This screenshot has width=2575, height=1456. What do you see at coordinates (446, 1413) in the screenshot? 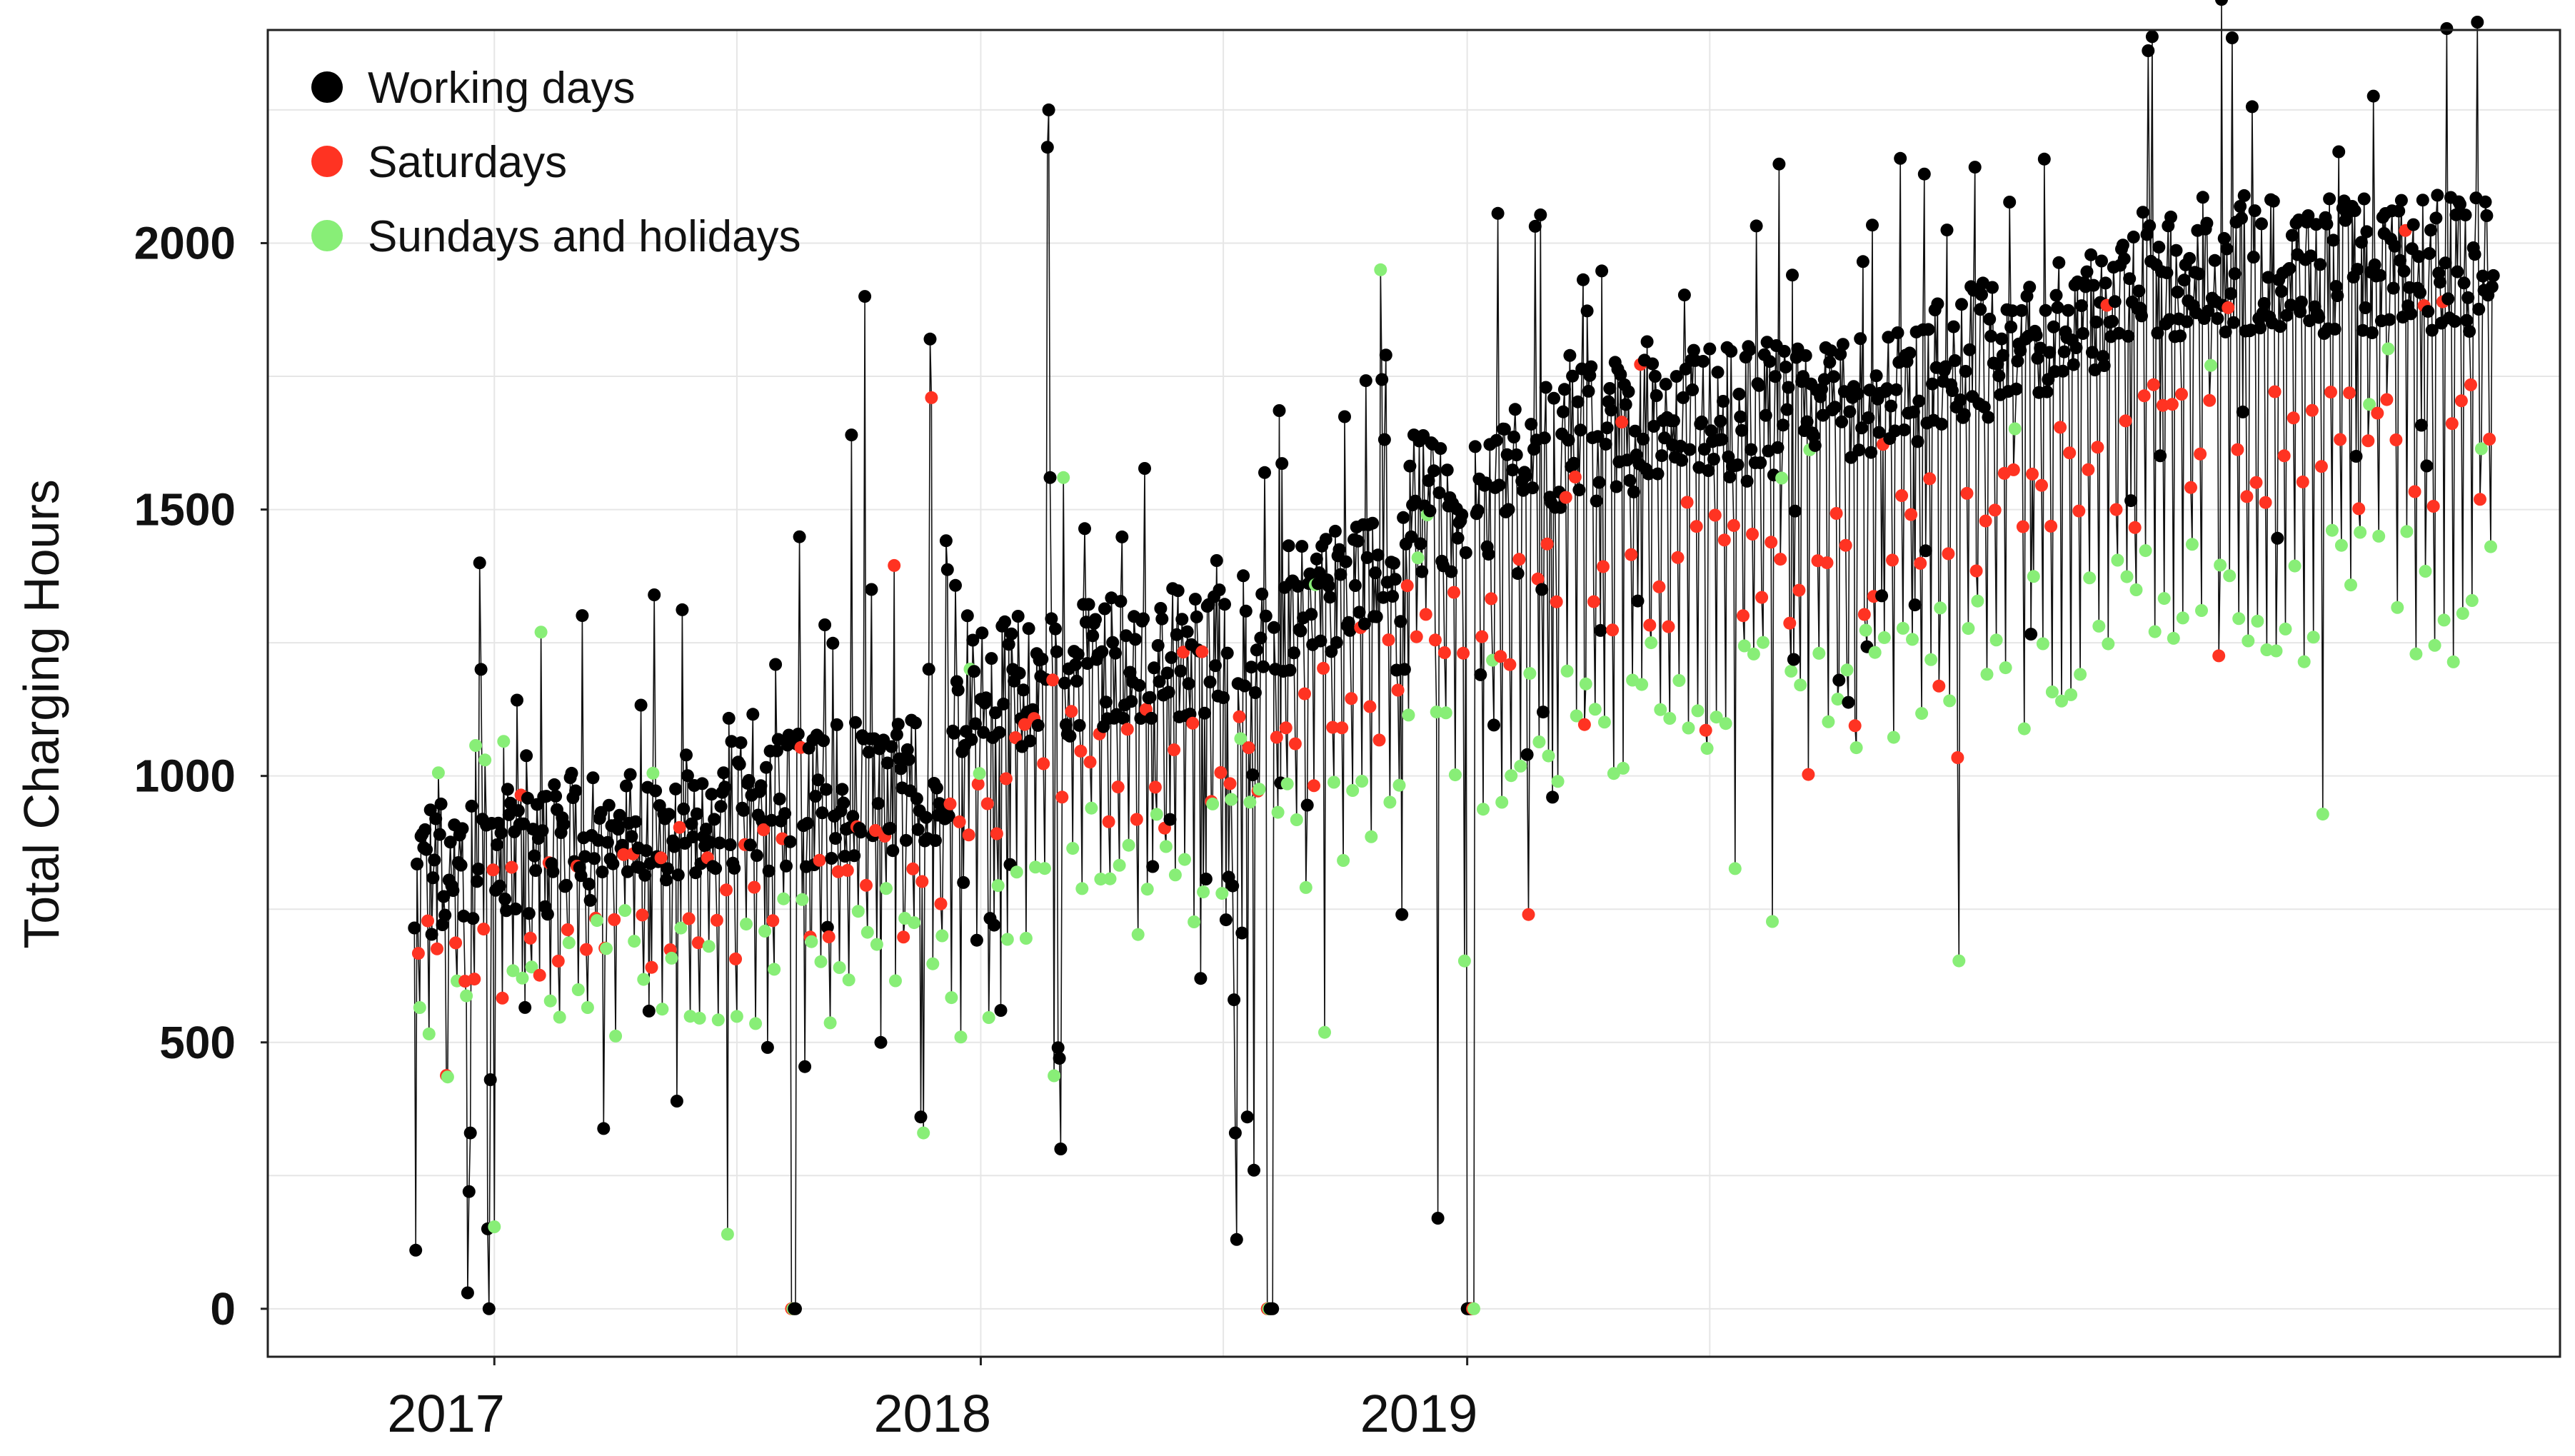
I see `x-tick-label: 2017` at bounding box center [446, 1413].